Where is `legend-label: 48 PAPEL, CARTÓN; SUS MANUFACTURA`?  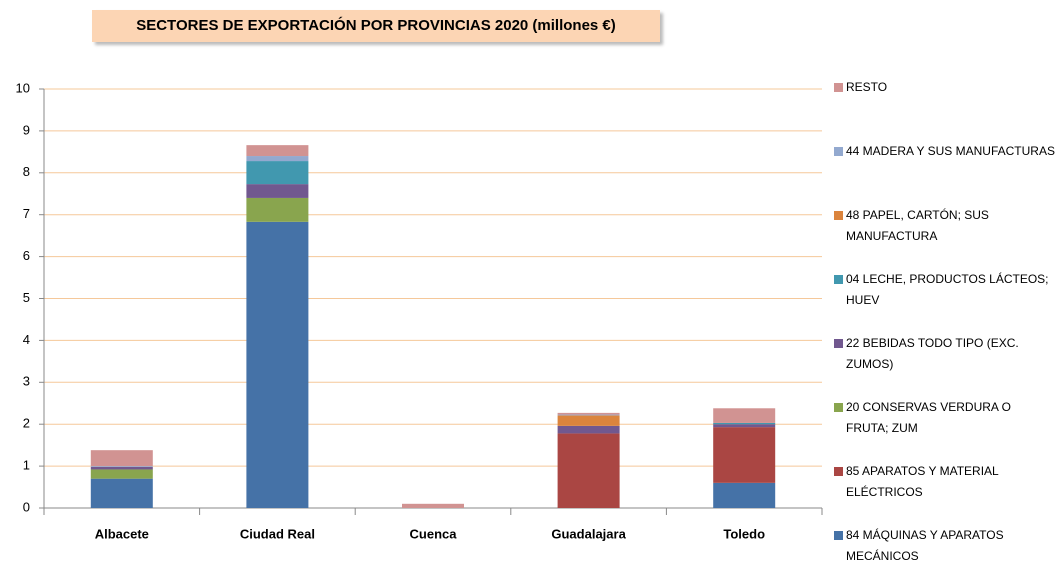 legend-label: 48 PAPEL, CARTÓN; SUS MANUFACTURA is located at coordinates (917, 225).